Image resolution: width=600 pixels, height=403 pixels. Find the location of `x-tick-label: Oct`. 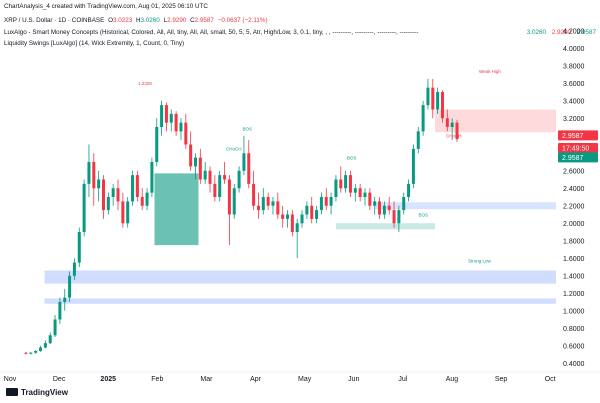

x-tick-label: Oct is located at coordinates (550, 379).